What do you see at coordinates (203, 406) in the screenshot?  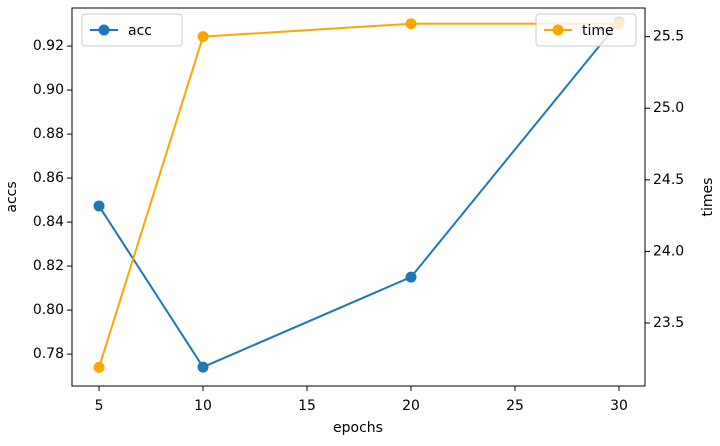 I see `x-tick-label: 10` at bounding box center [203, 406].